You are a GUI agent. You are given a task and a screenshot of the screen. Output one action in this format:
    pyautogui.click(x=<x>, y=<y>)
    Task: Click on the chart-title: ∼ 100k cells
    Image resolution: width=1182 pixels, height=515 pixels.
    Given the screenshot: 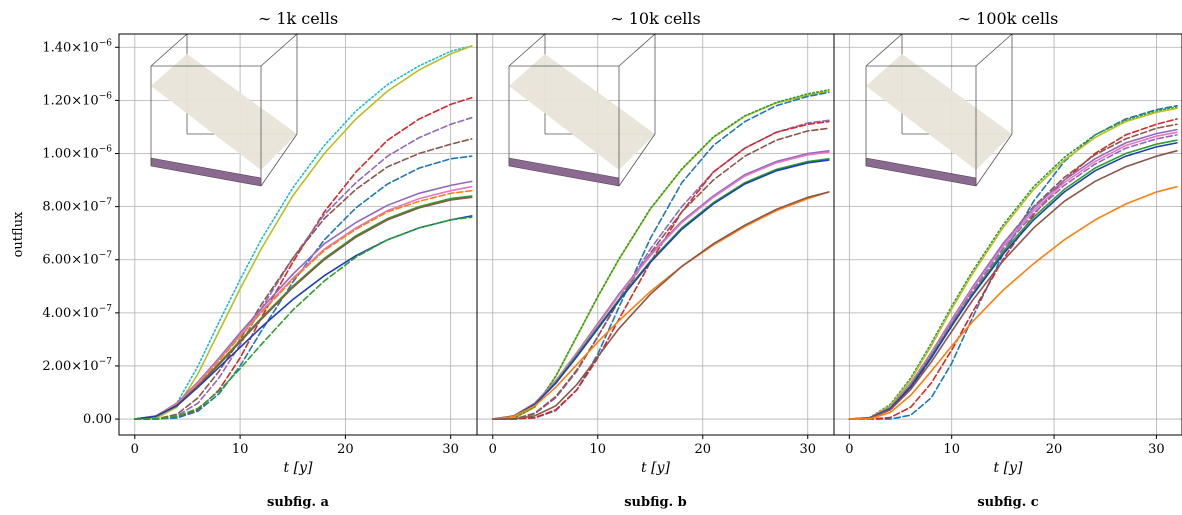 What is the action you would take?
    pyautogui.click(x=1008, y=18)
    